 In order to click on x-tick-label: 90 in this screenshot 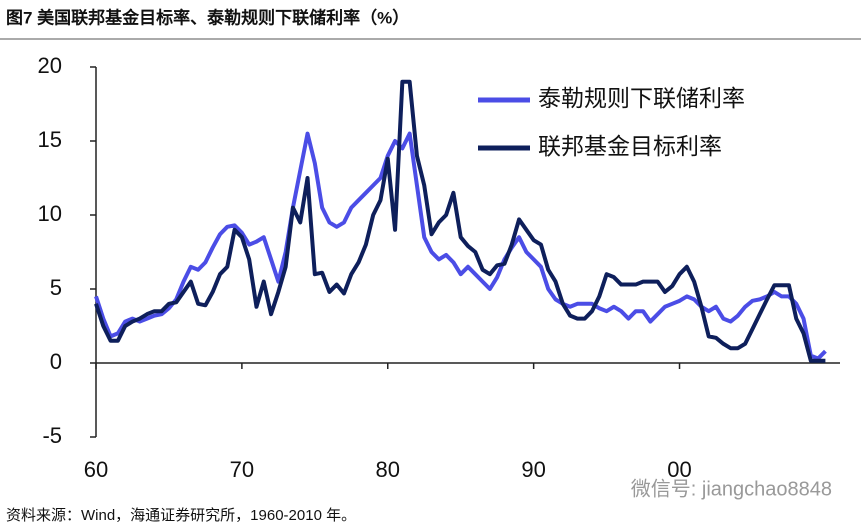, I will do `click(533, 469)`.